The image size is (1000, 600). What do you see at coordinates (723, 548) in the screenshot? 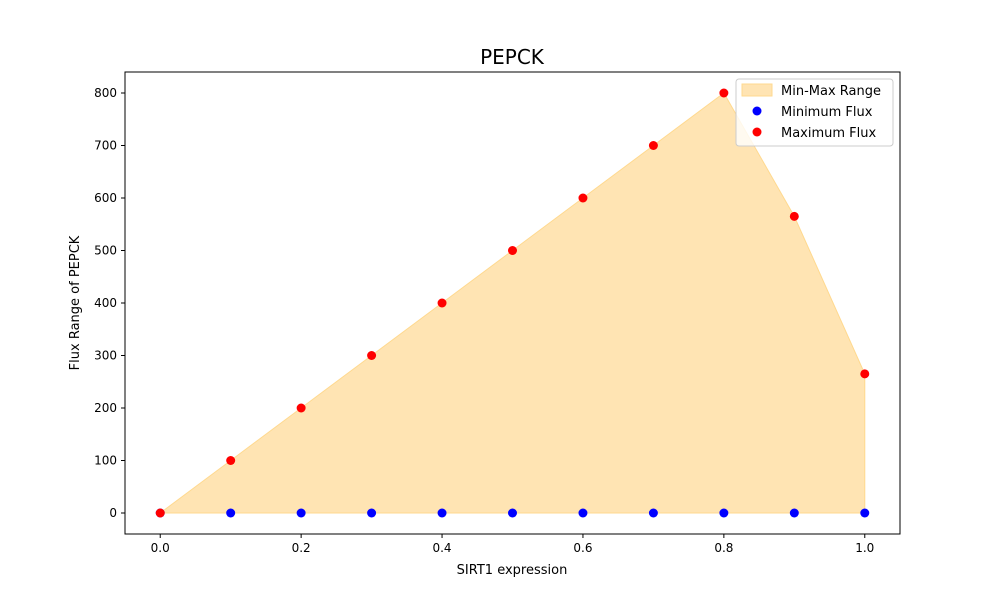
I see `x-tick-label: 0.8` at bounding box center [723, 548].